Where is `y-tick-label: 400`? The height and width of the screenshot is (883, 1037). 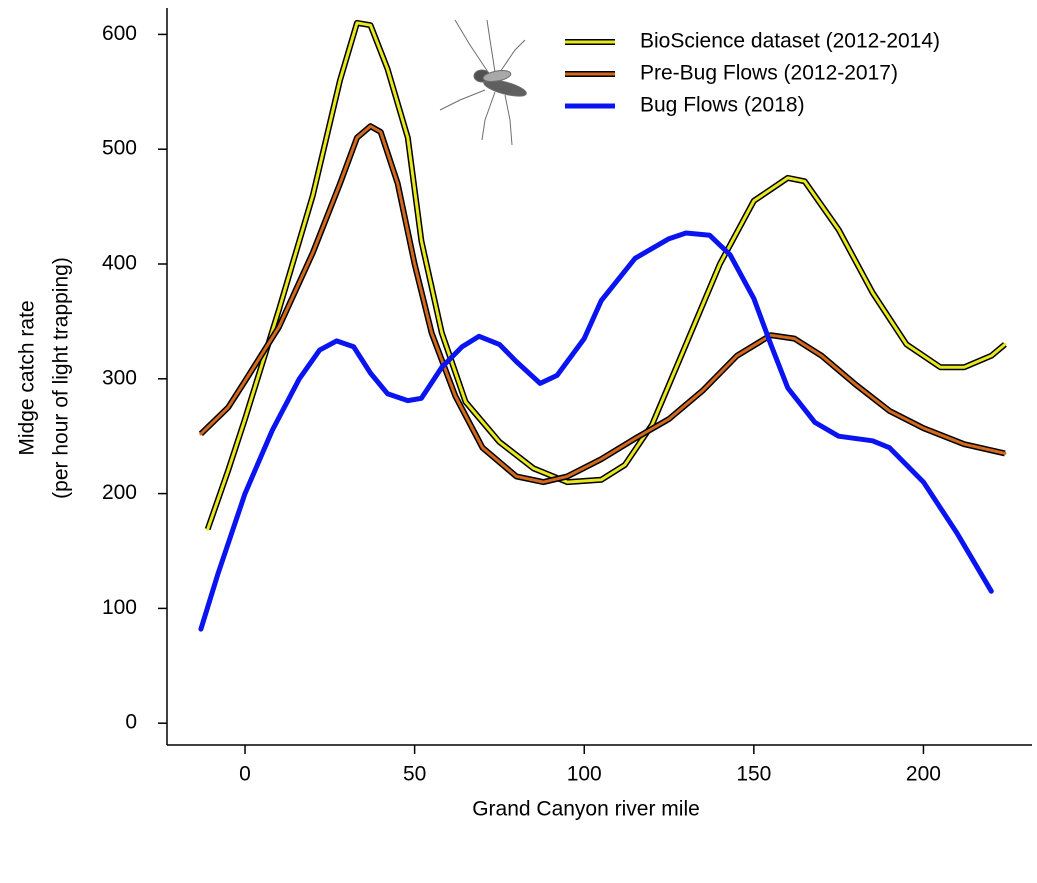 y-tick-label: 400 is located at coordinates (119, 263).